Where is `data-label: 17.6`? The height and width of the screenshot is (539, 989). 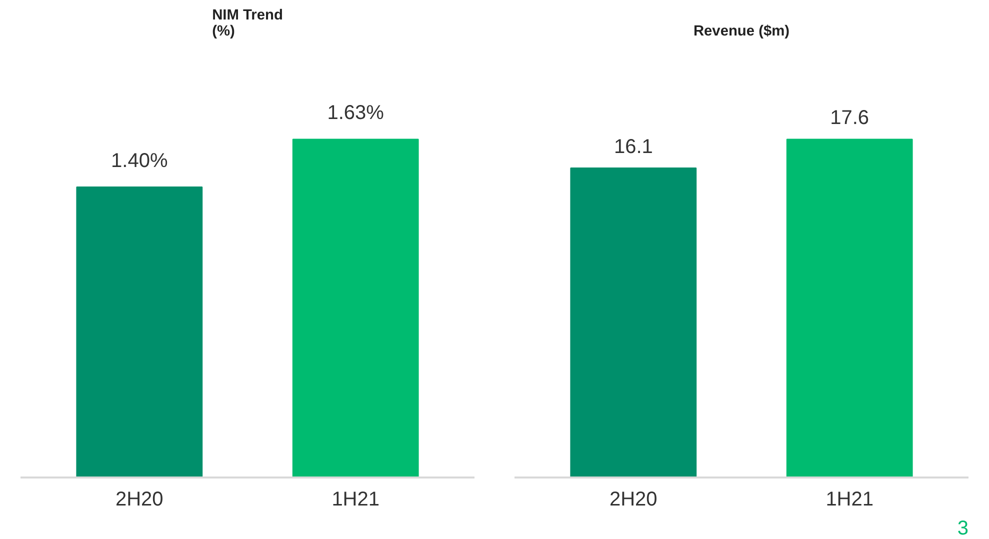
data-label: 17.6 is located at coordinates (850, 118).